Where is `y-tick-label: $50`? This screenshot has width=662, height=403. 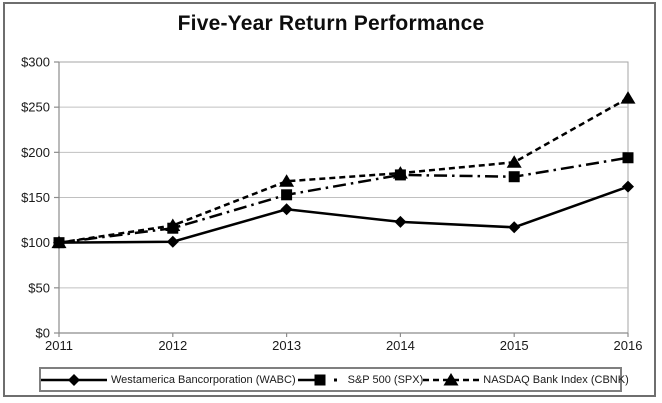 y-tick-label: $50 is located at coordinates (39, 287).